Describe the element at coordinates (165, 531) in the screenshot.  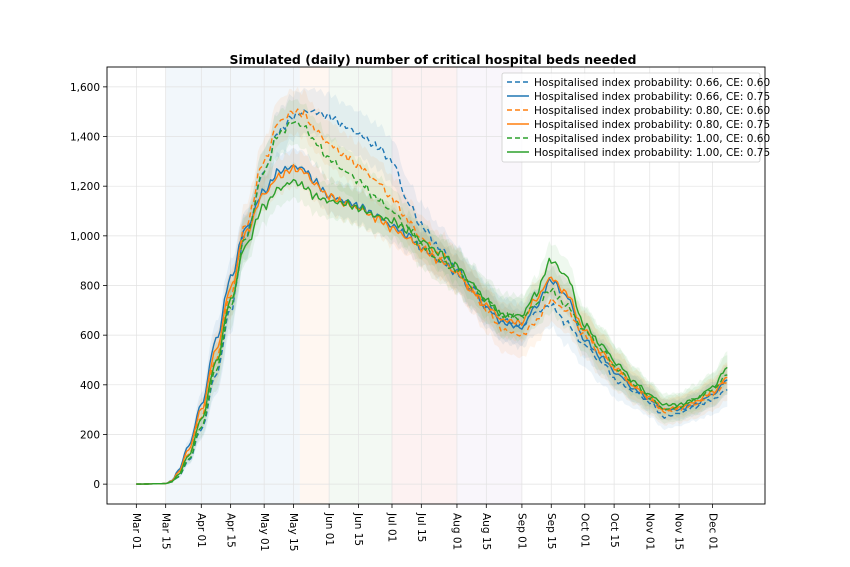
I see `x-tick-label: Mar 15` at that location.